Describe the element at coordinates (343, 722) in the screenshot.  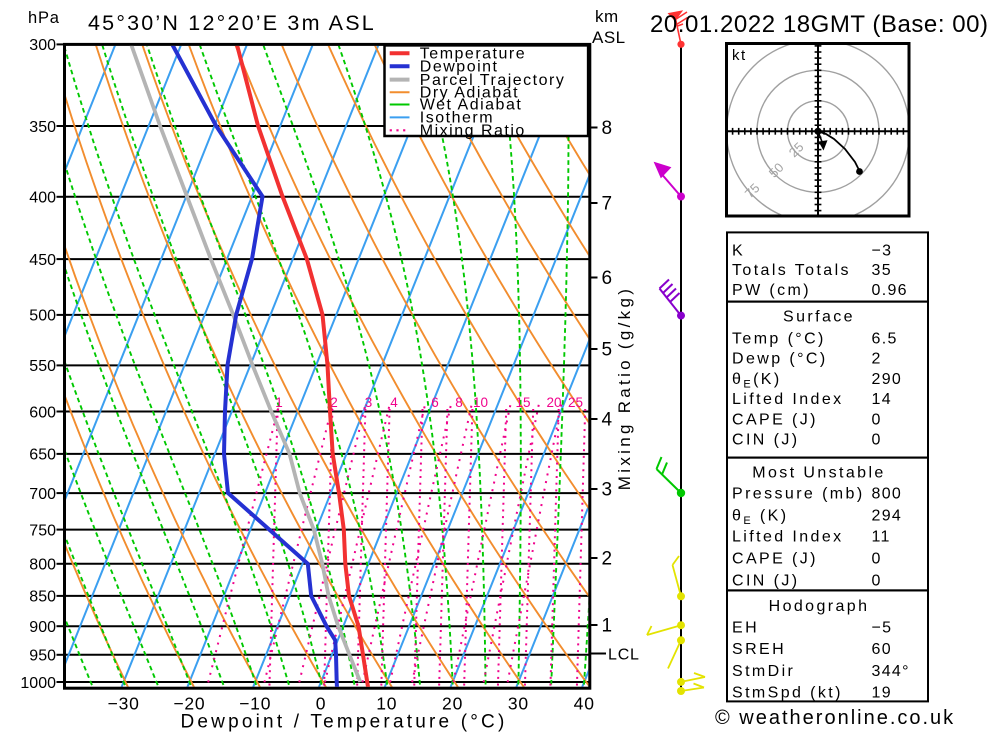
I see `svg-text: Dewpoint / Temperature (°C)` at that location.